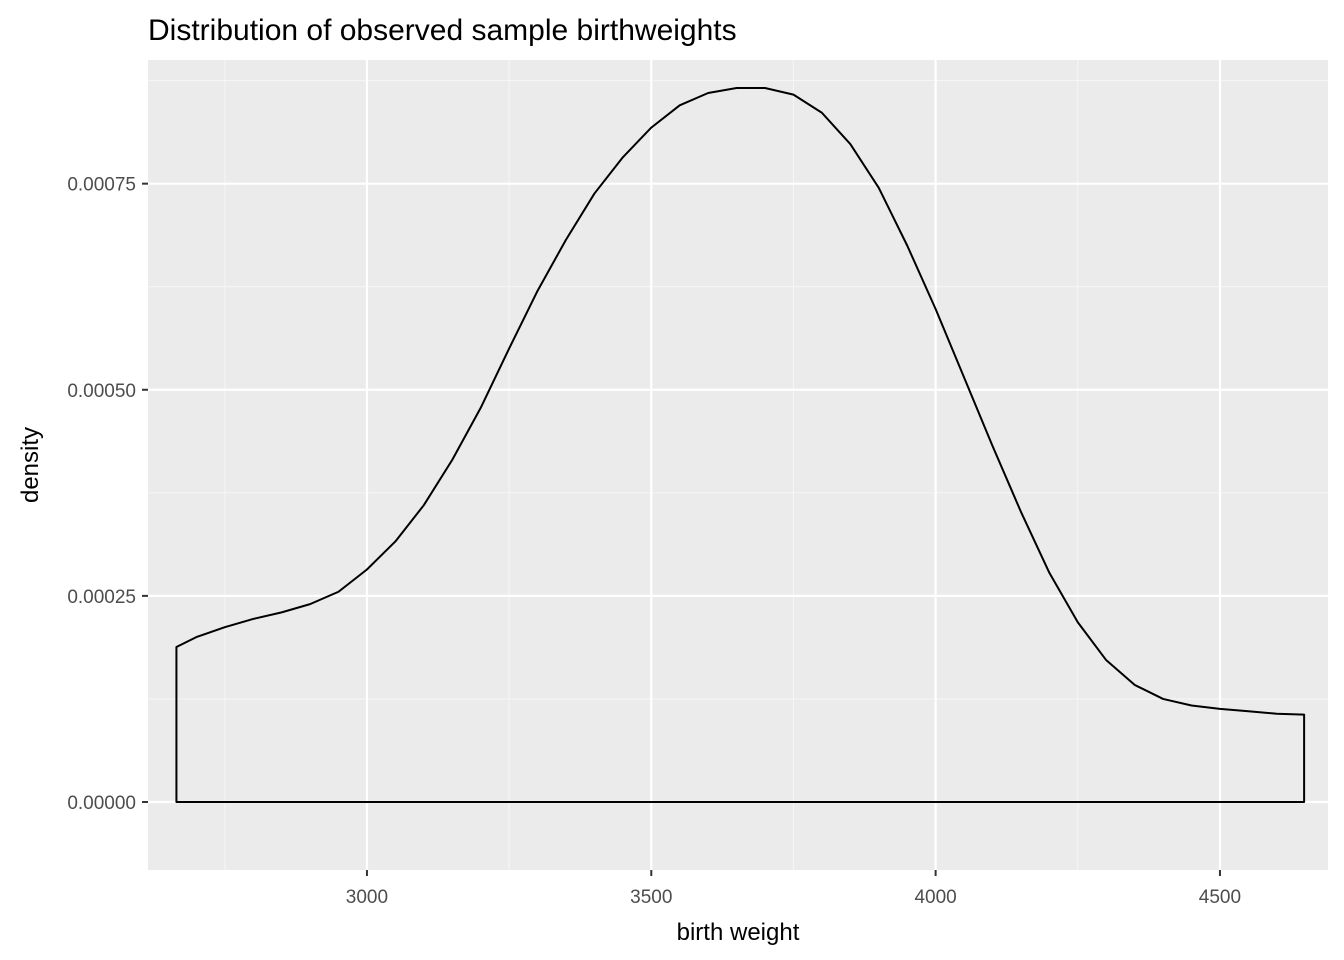 The height and width of the screenshot is (960, 1344). Describe the element at coordinates (367, 897) in the screenshot. I see `x-tick-label: 3000` at that location.